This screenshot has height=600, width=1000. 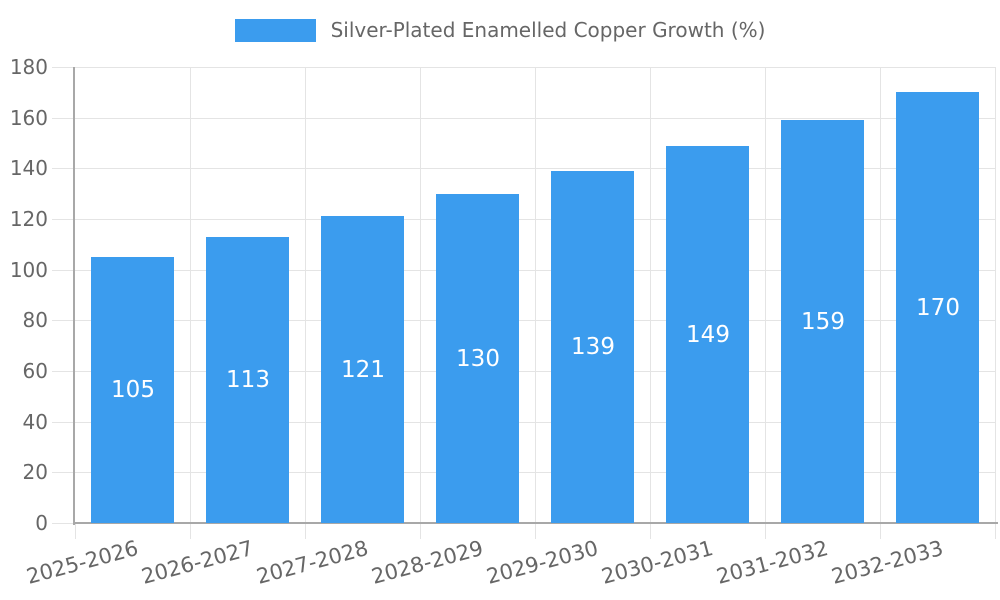 I want to click on x-axis-tick-label: 2026-2027, so click(x=197, y=562).